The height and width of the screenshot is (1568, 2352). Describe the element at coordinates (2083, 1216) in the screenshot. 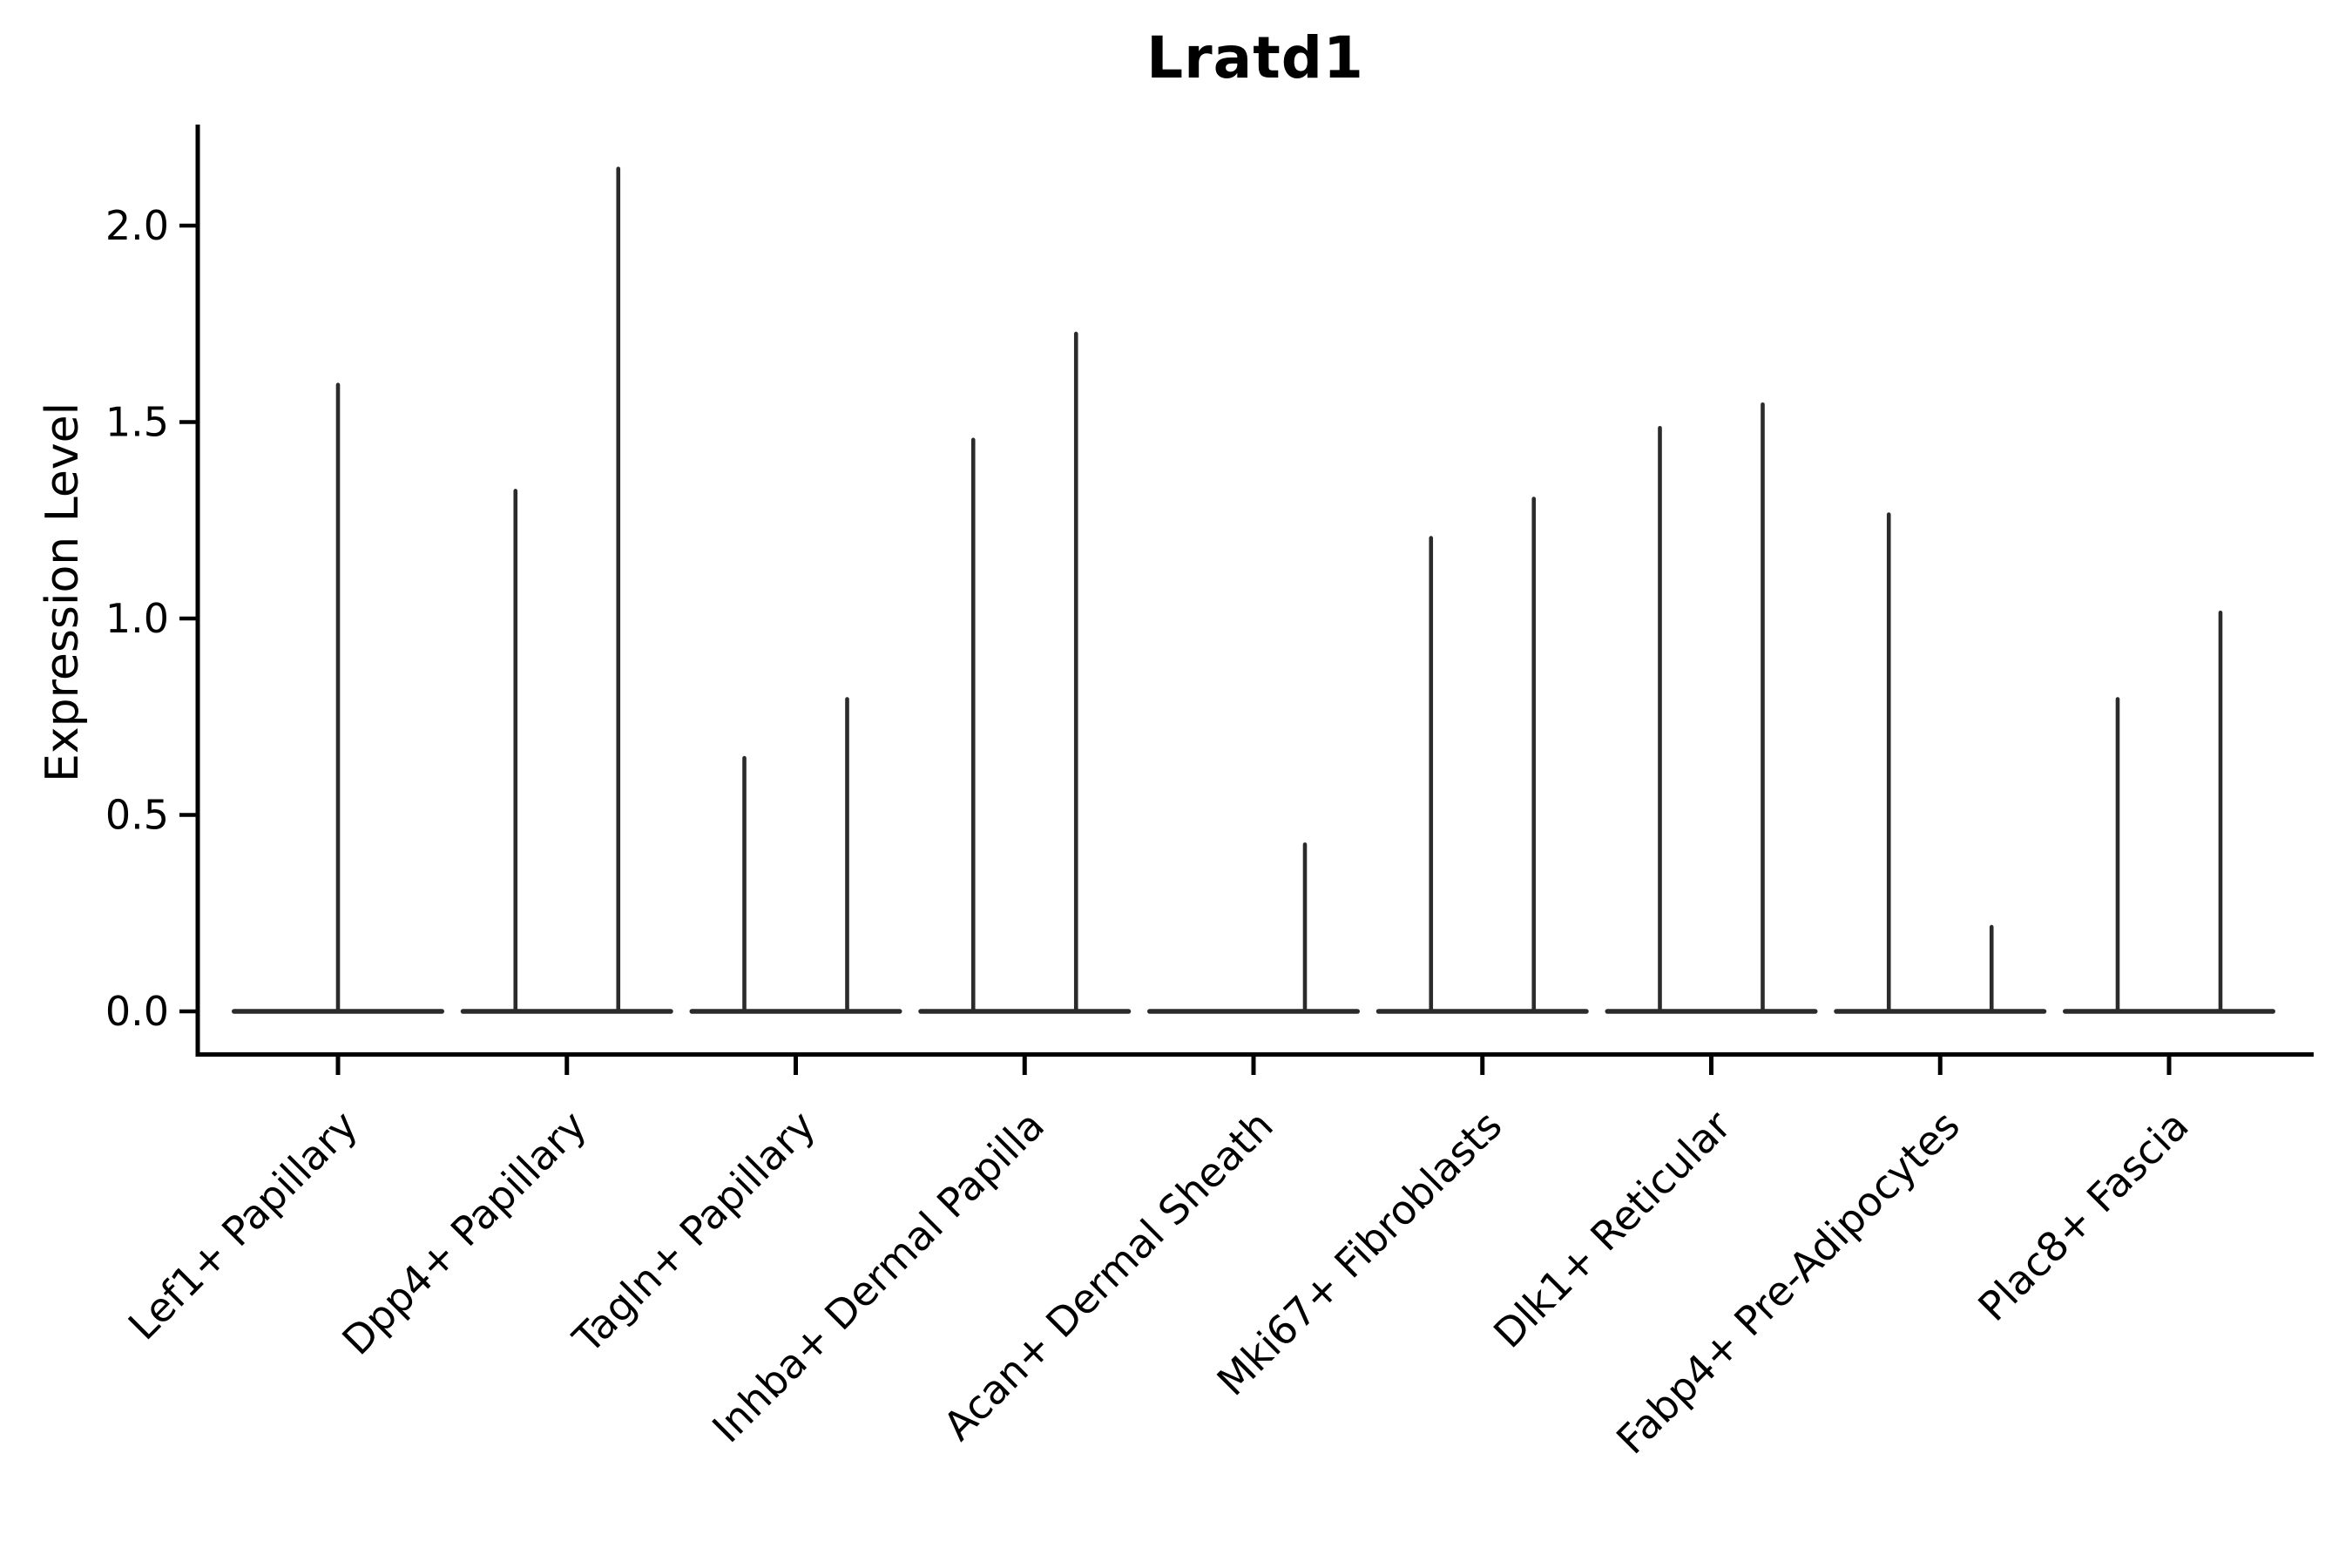

I see `x-tick-label: Plac8+ Fascia` at that location.